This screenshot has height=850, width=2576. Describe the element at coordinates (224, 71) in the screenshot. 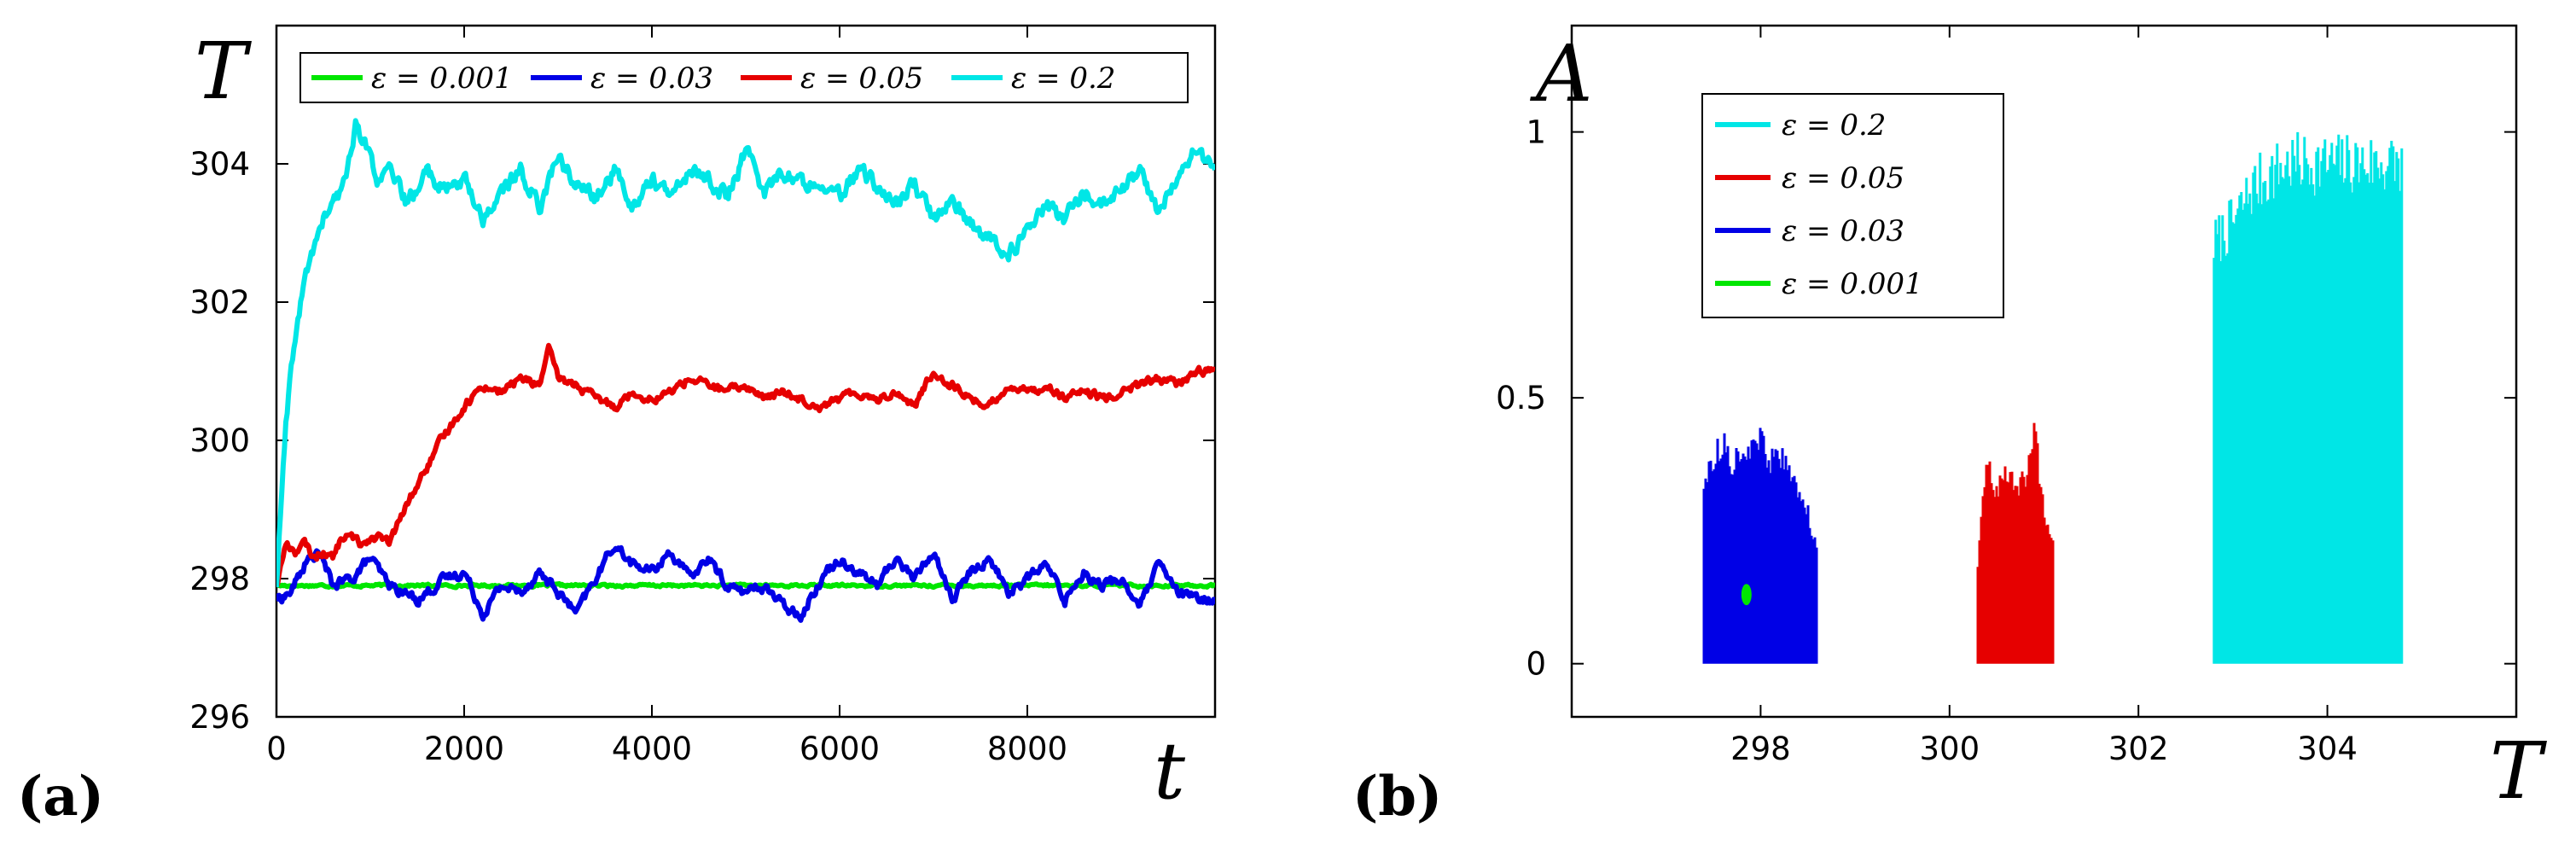

I see `y-axis-label-a: T` at that location.